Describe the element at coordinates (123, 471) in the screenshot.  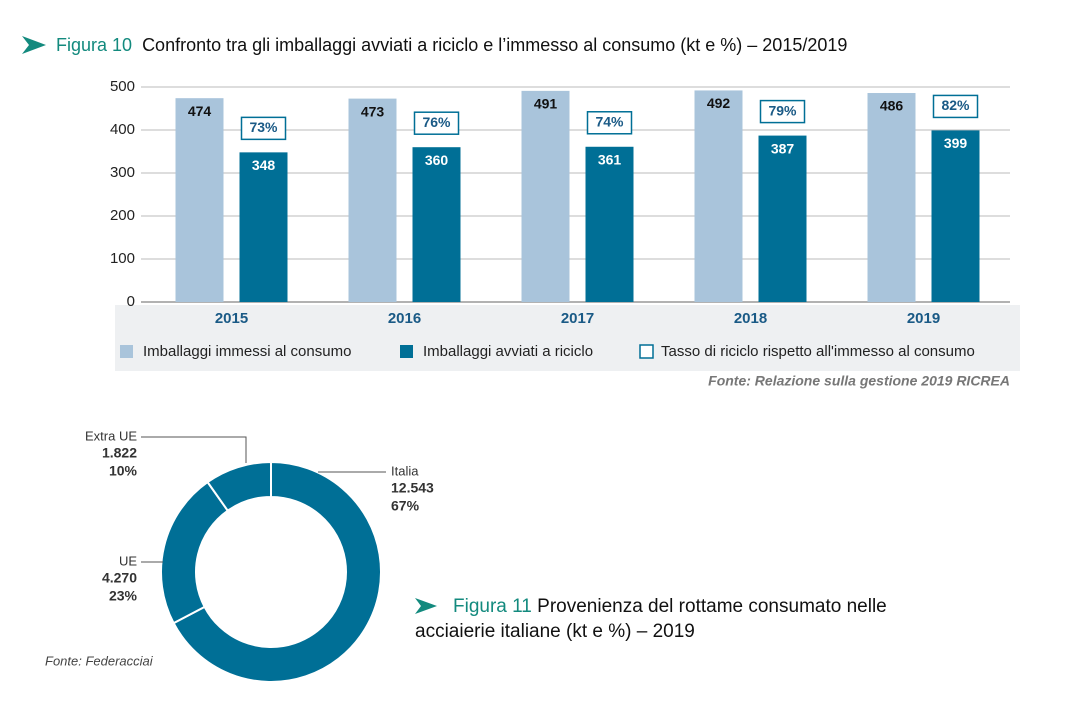
I see `percentage-label: 10%` at that location.